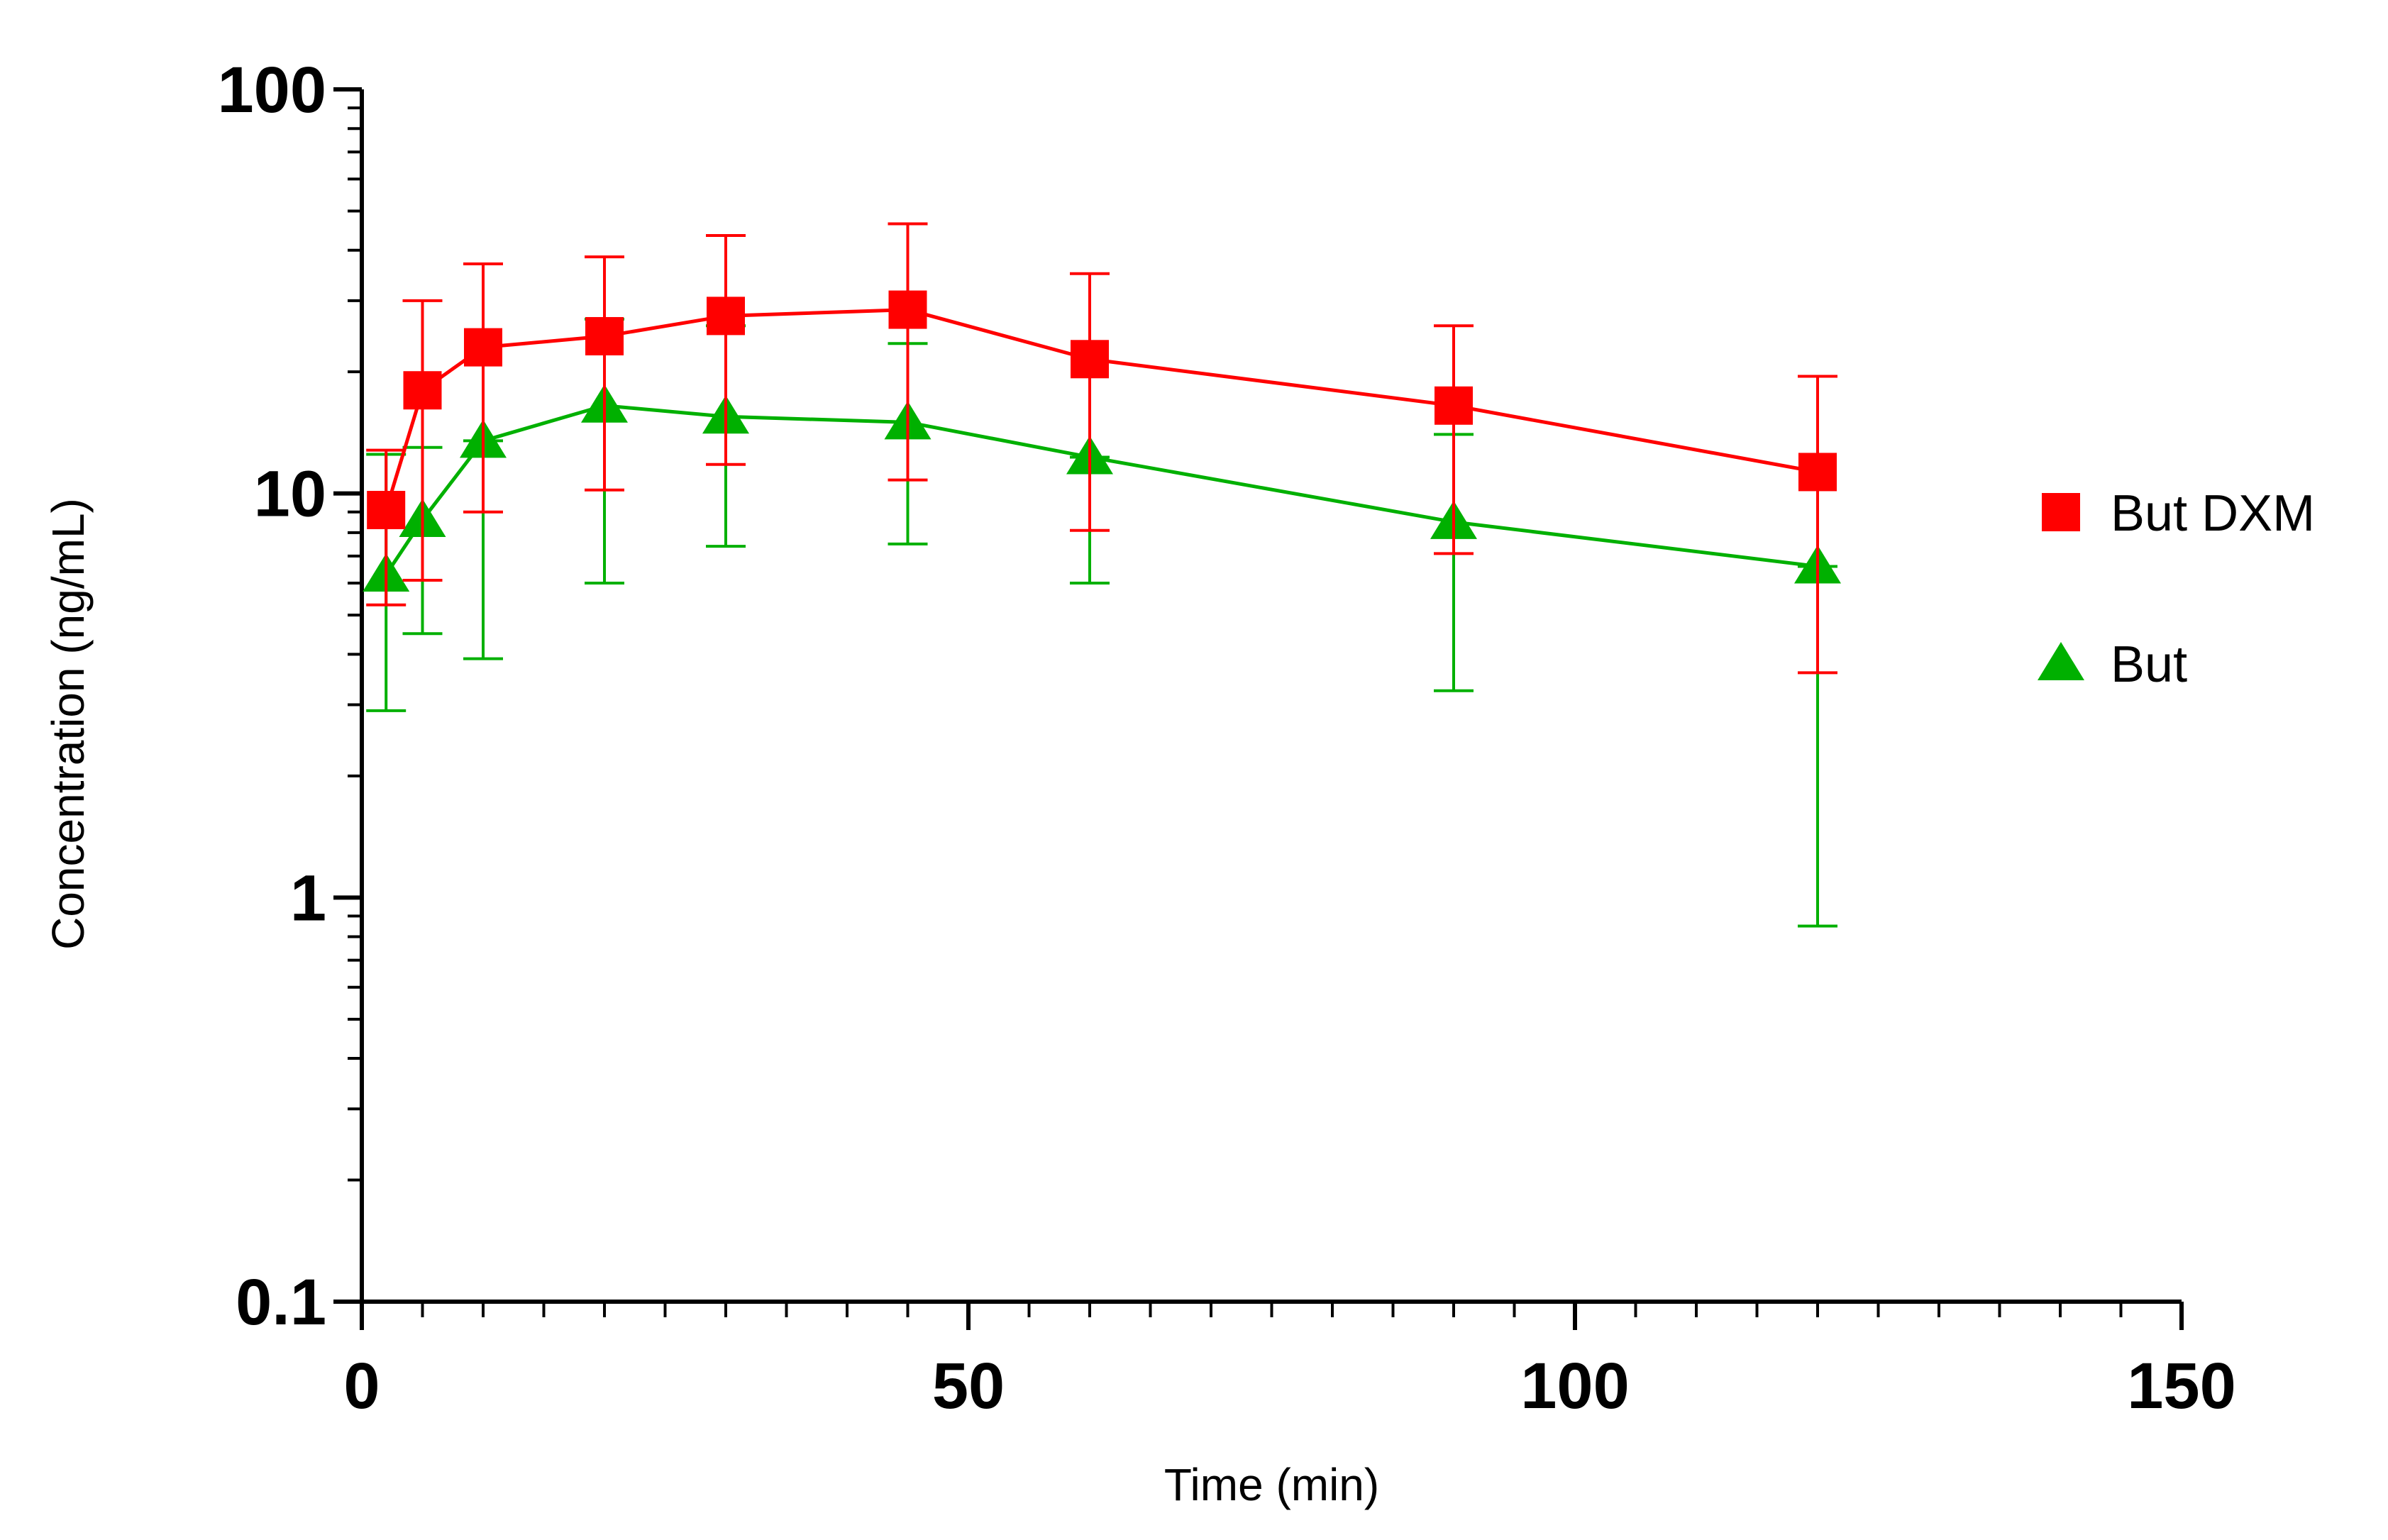  Describe the element at coordinates (281, 1302) in the screenshot. I see `y-tick-label: 0.1` at that location.